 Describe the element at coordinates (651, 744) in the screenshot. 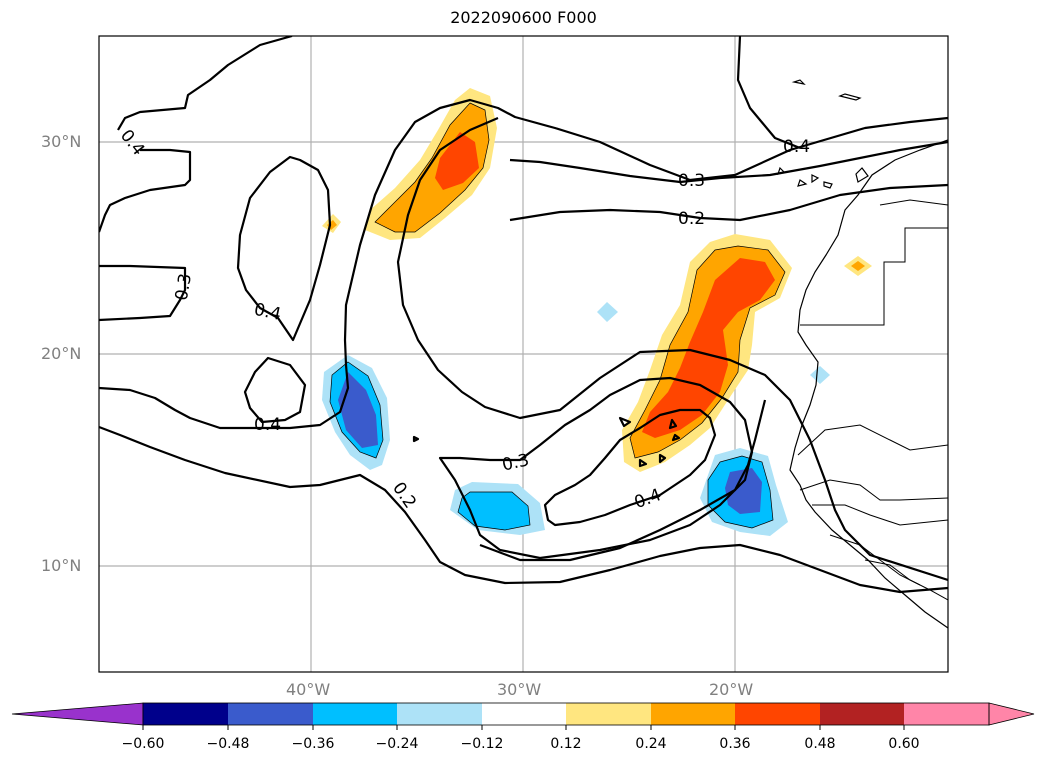

I see `colorbar-tick-label: 0.24` at that location.